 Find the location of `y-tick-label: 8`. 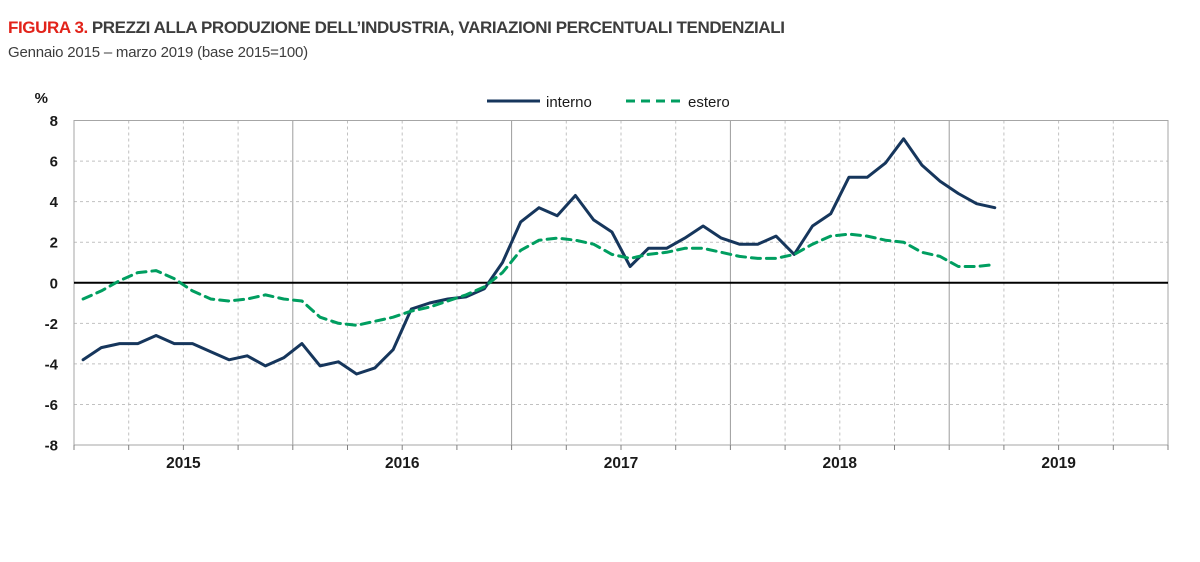

y-tick-label: 8 is located at coordinates (54, 121).